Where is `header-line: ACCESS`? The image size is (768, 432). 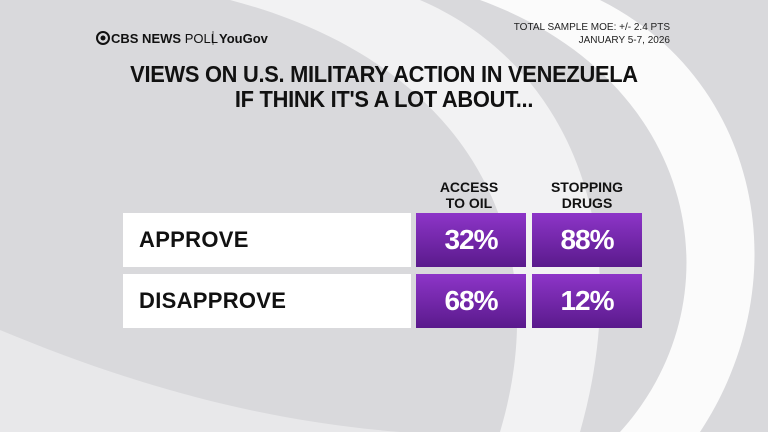
header-line: ACCESS is located at coordinates (469, 187).